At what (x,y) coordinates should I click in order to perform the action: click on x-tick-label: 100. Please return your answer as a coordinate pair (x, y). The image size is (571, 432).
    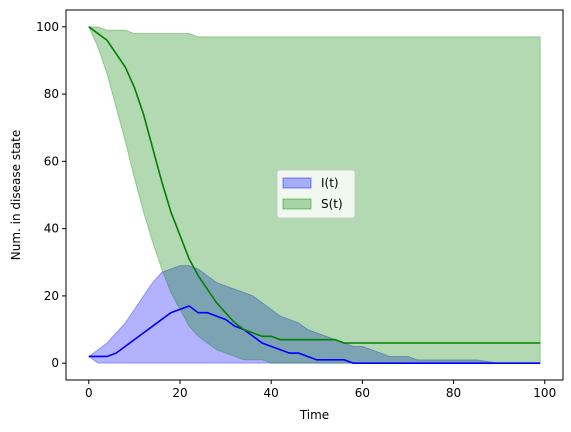
    Looking at the image, I should click on (544, 393).